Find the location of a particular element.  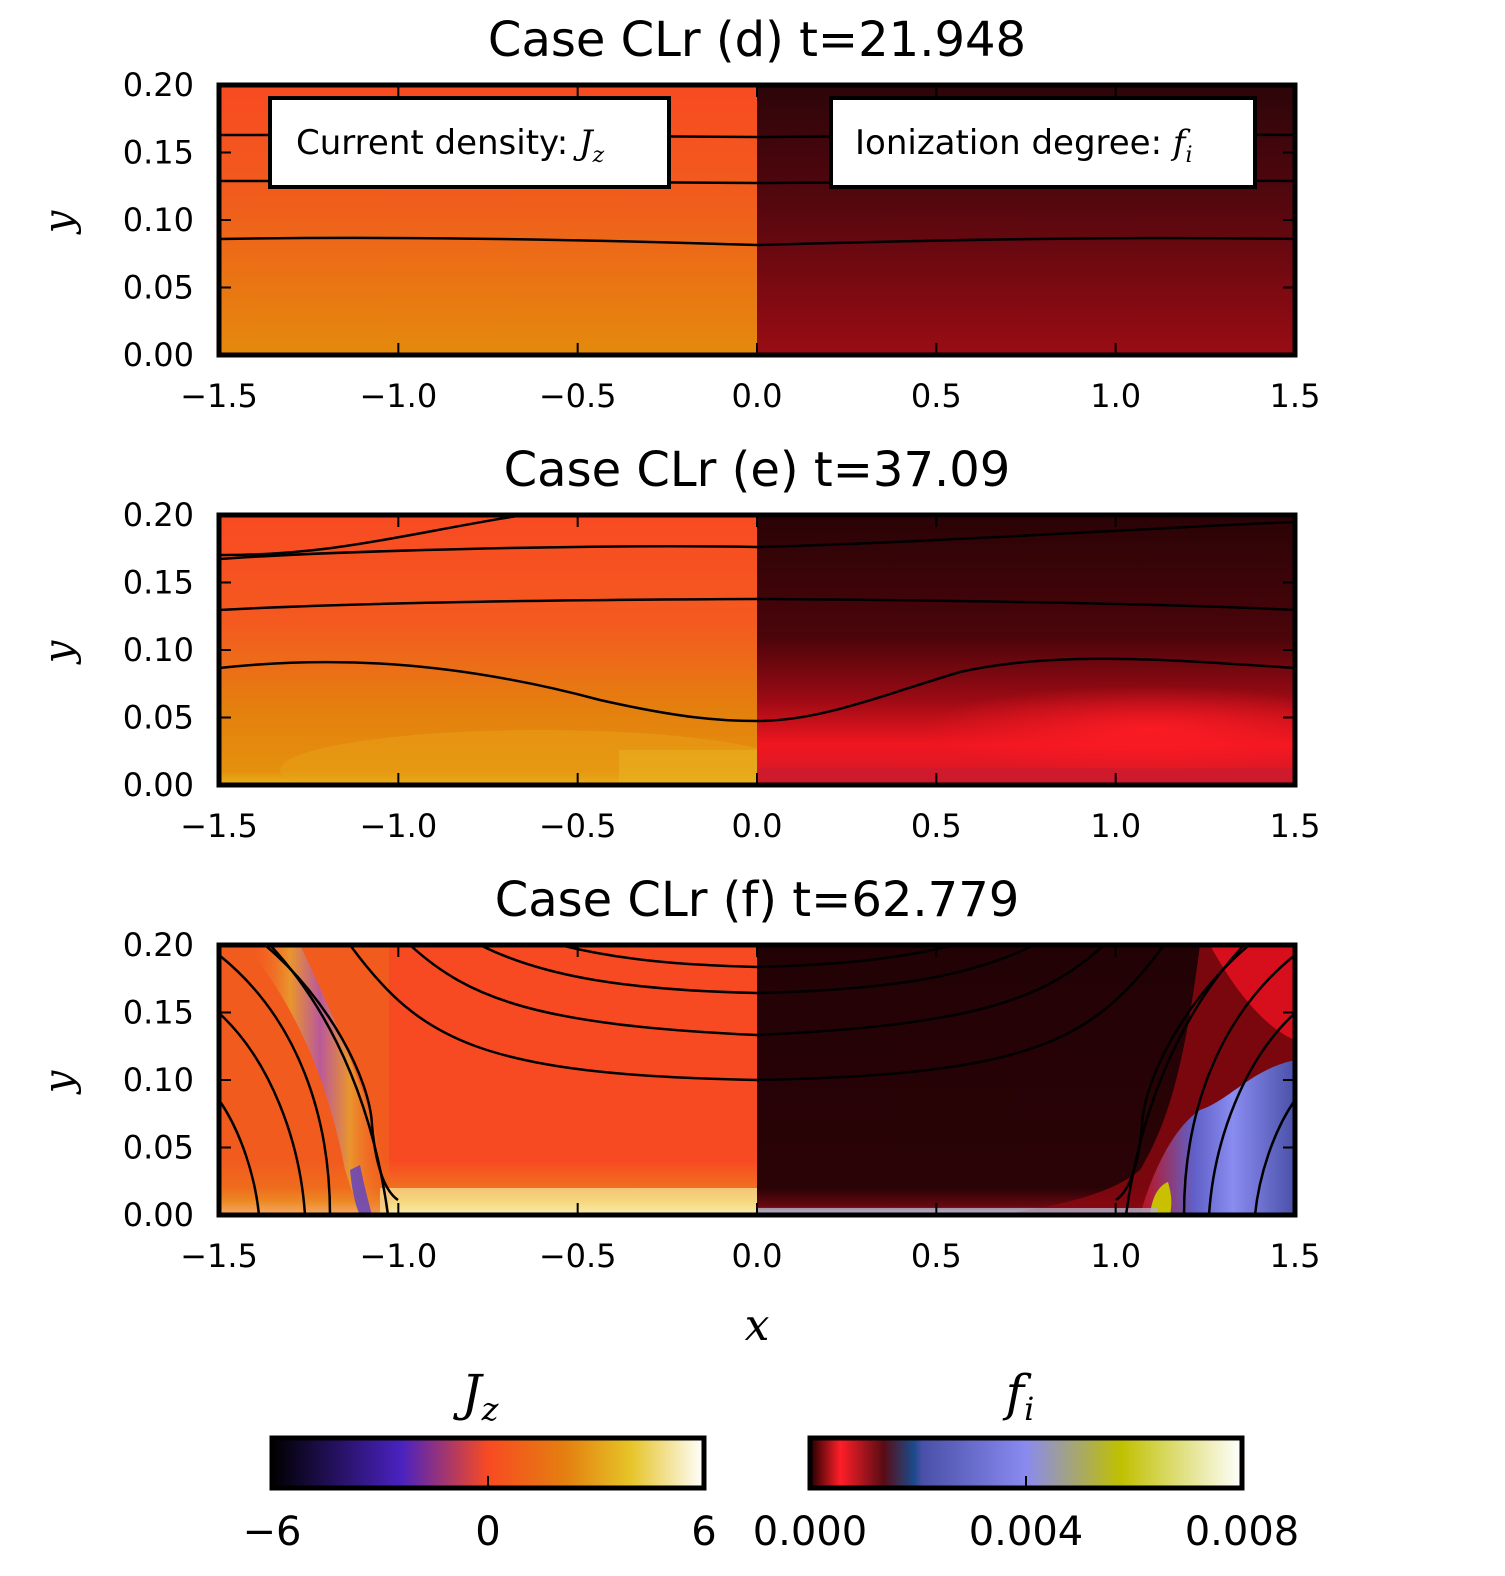

panel-f-ylabel: y is located at coordinates (59, 1082).